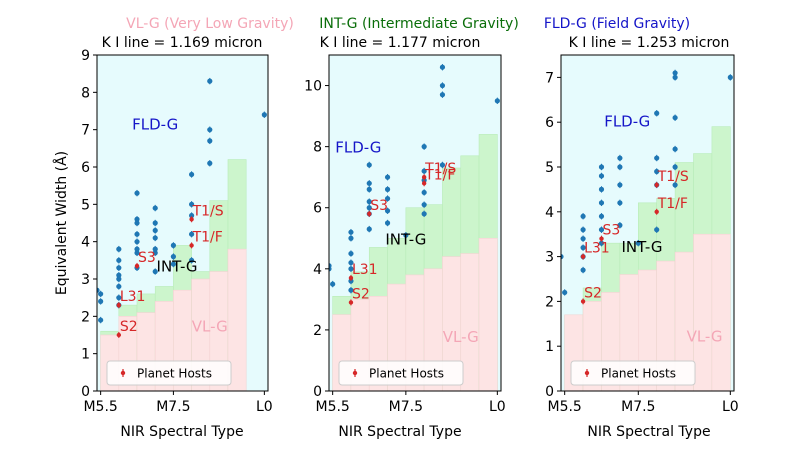 This screenshot has width=804, height=450. I want to click on chart-title: K I line = 1.169 micron, so click(182, 43).